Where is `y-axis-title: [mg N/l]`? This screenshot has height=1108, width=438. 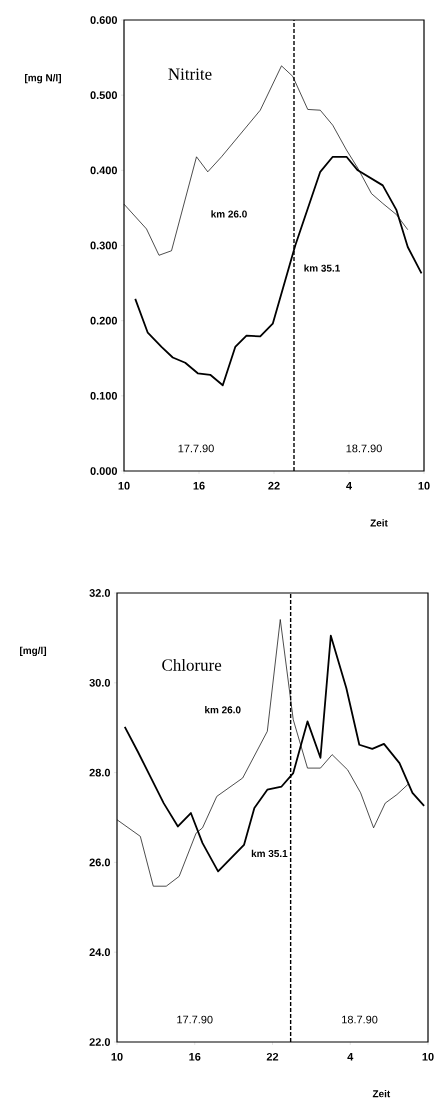 y-axis-title: [mg N/l] is located at coordinates (43, 78).